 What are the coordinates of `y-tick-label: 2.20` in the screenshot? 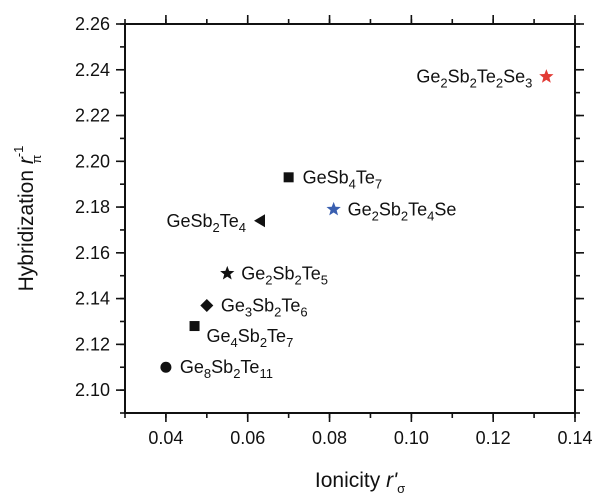 It's located at (92, 161).